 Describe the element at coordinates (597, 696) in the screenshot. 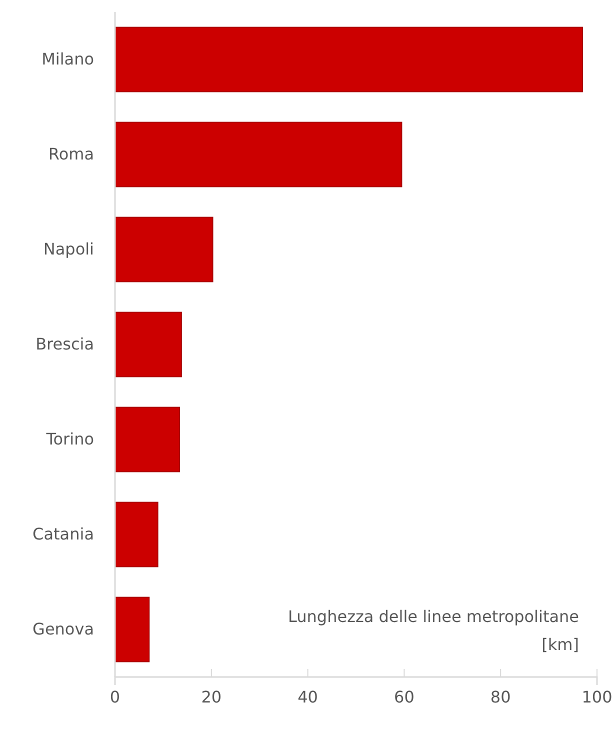

I see `x-tick-label: 100` at that location.